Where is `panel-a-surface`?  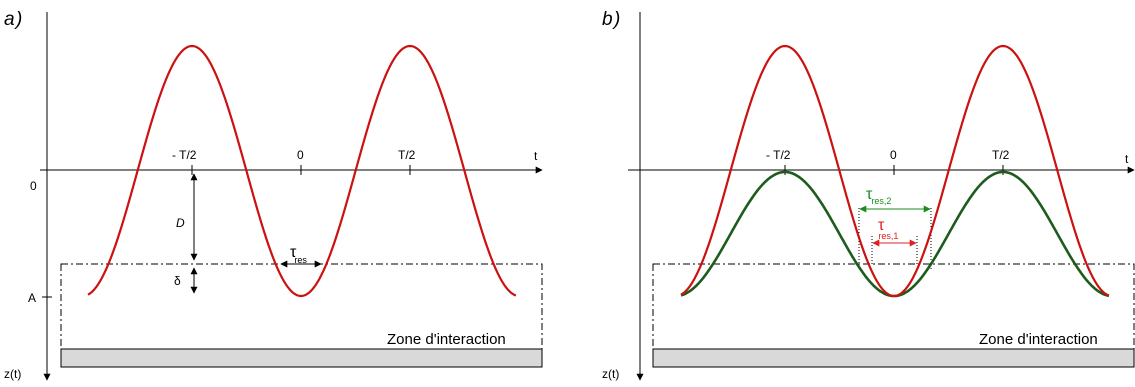
panel-a-surface is located at coordinates (301, 358).